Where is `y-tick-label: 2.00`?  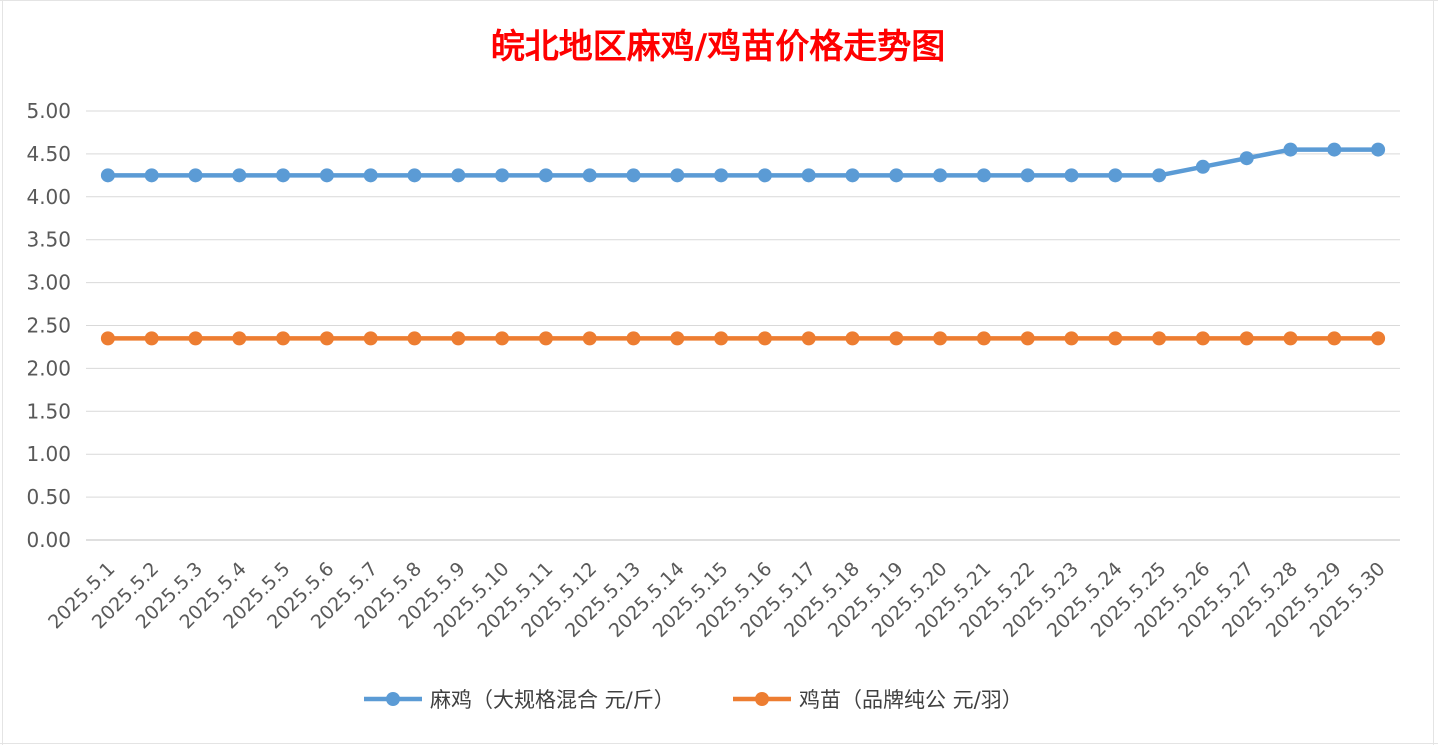 y-tick-label: 2.00 is located at coordinates (48, 368).